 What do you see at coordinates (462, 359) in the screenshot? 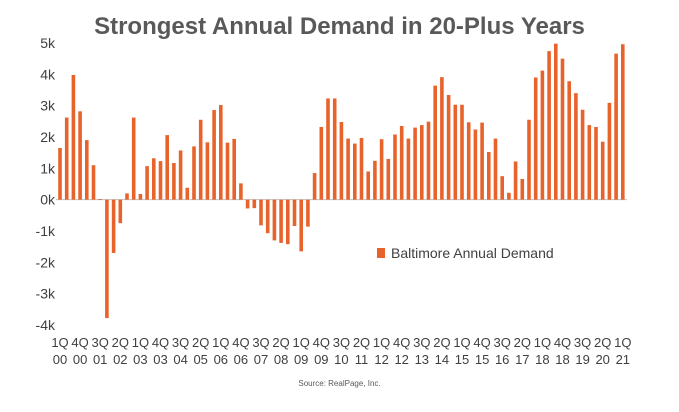
I see `x-tick-label: 15` at bounding box center [462, 359].